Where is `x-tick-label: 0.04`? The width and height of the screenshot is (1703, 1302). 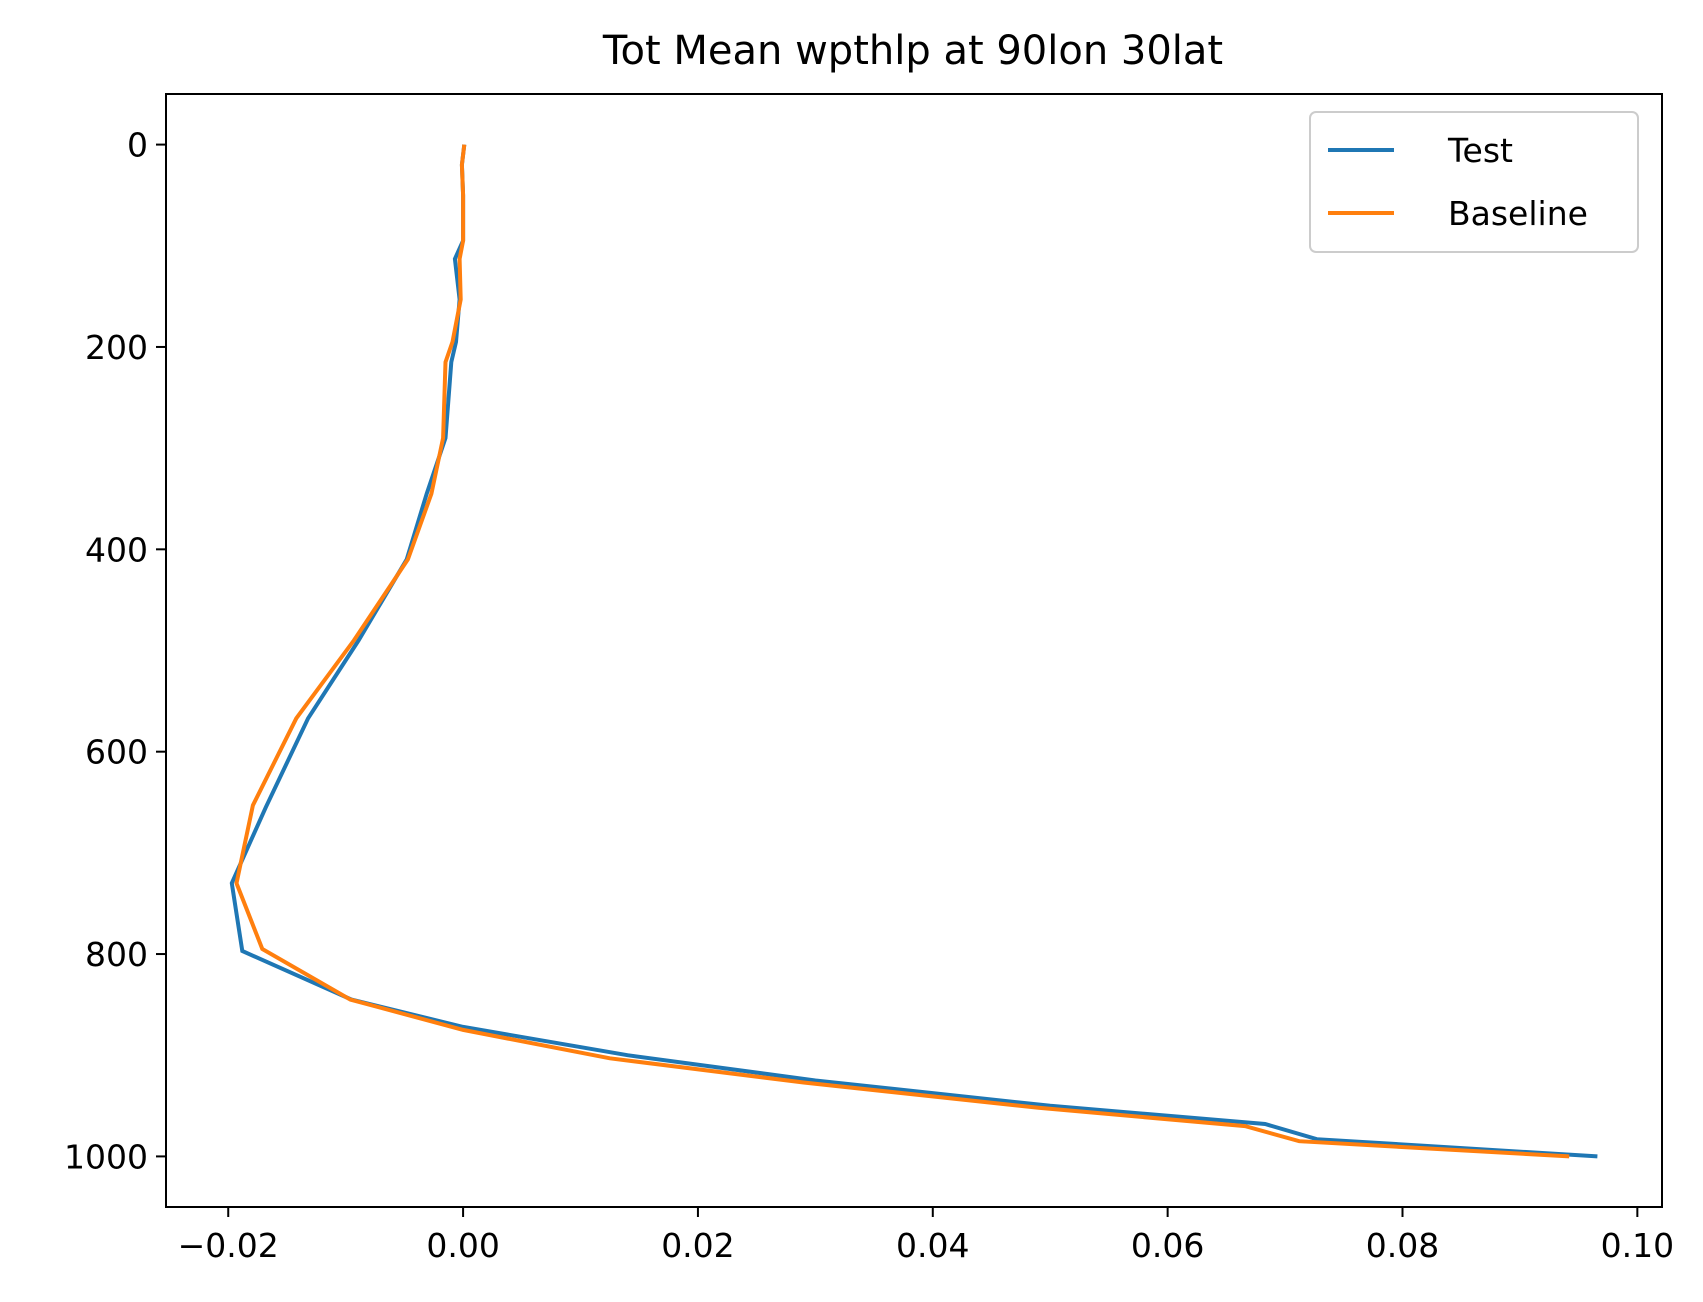 x-tick-label: 0.04 is located at coordinates (932, 1245).